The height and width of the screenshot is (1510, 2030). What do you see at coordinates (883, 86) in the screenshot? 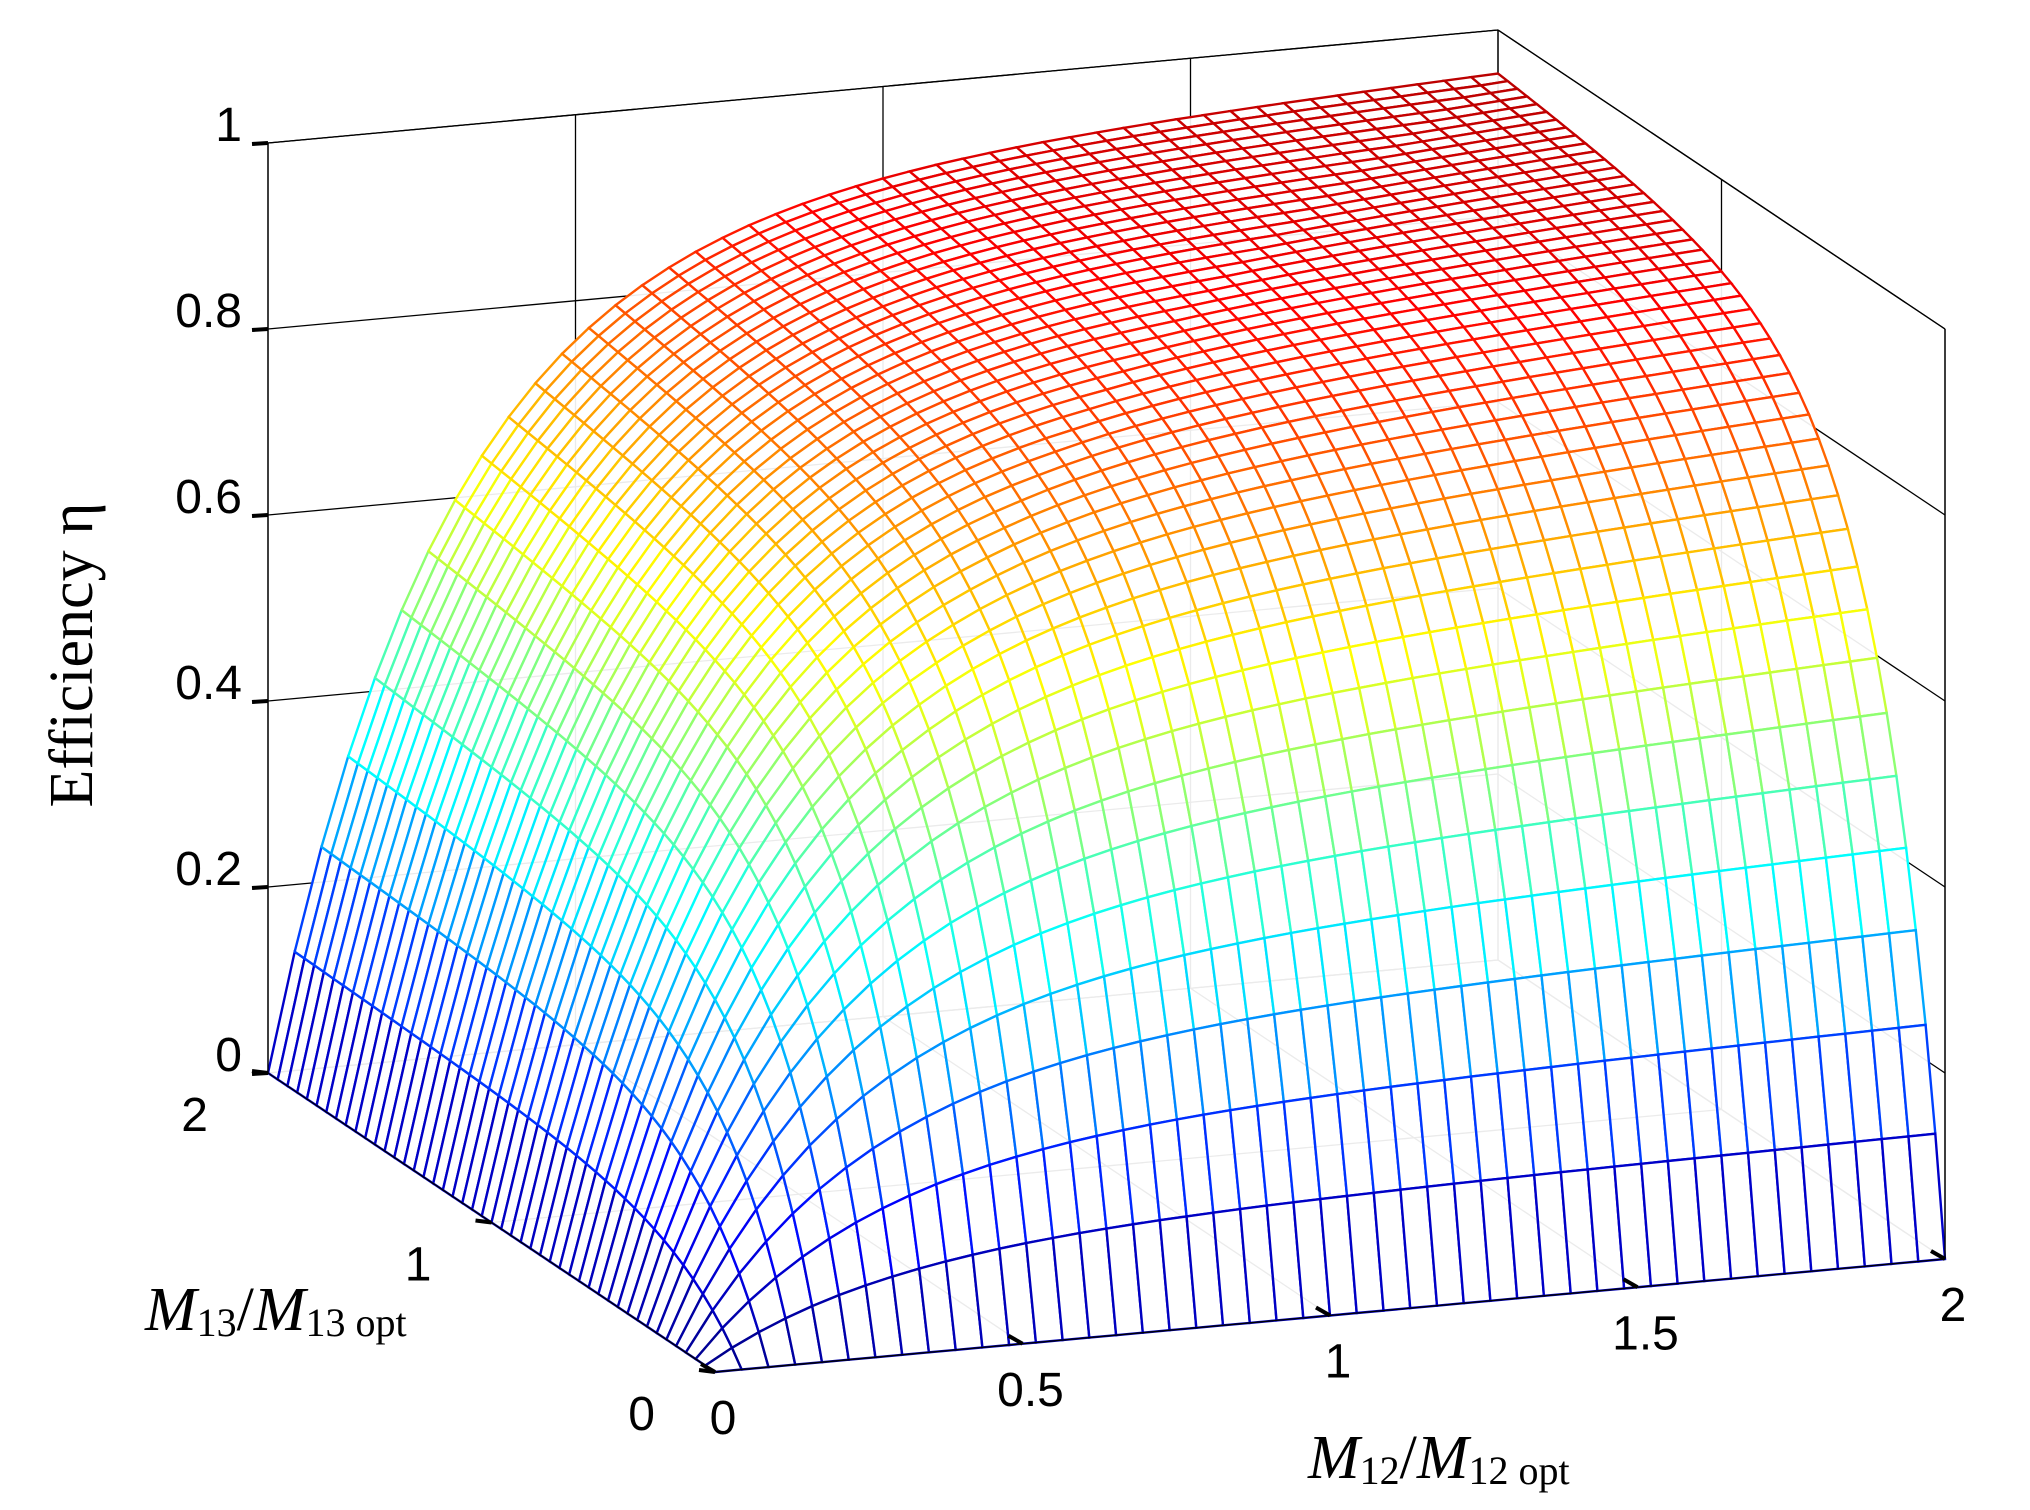
I see `box-top-back` at bounding box center [883, 86].